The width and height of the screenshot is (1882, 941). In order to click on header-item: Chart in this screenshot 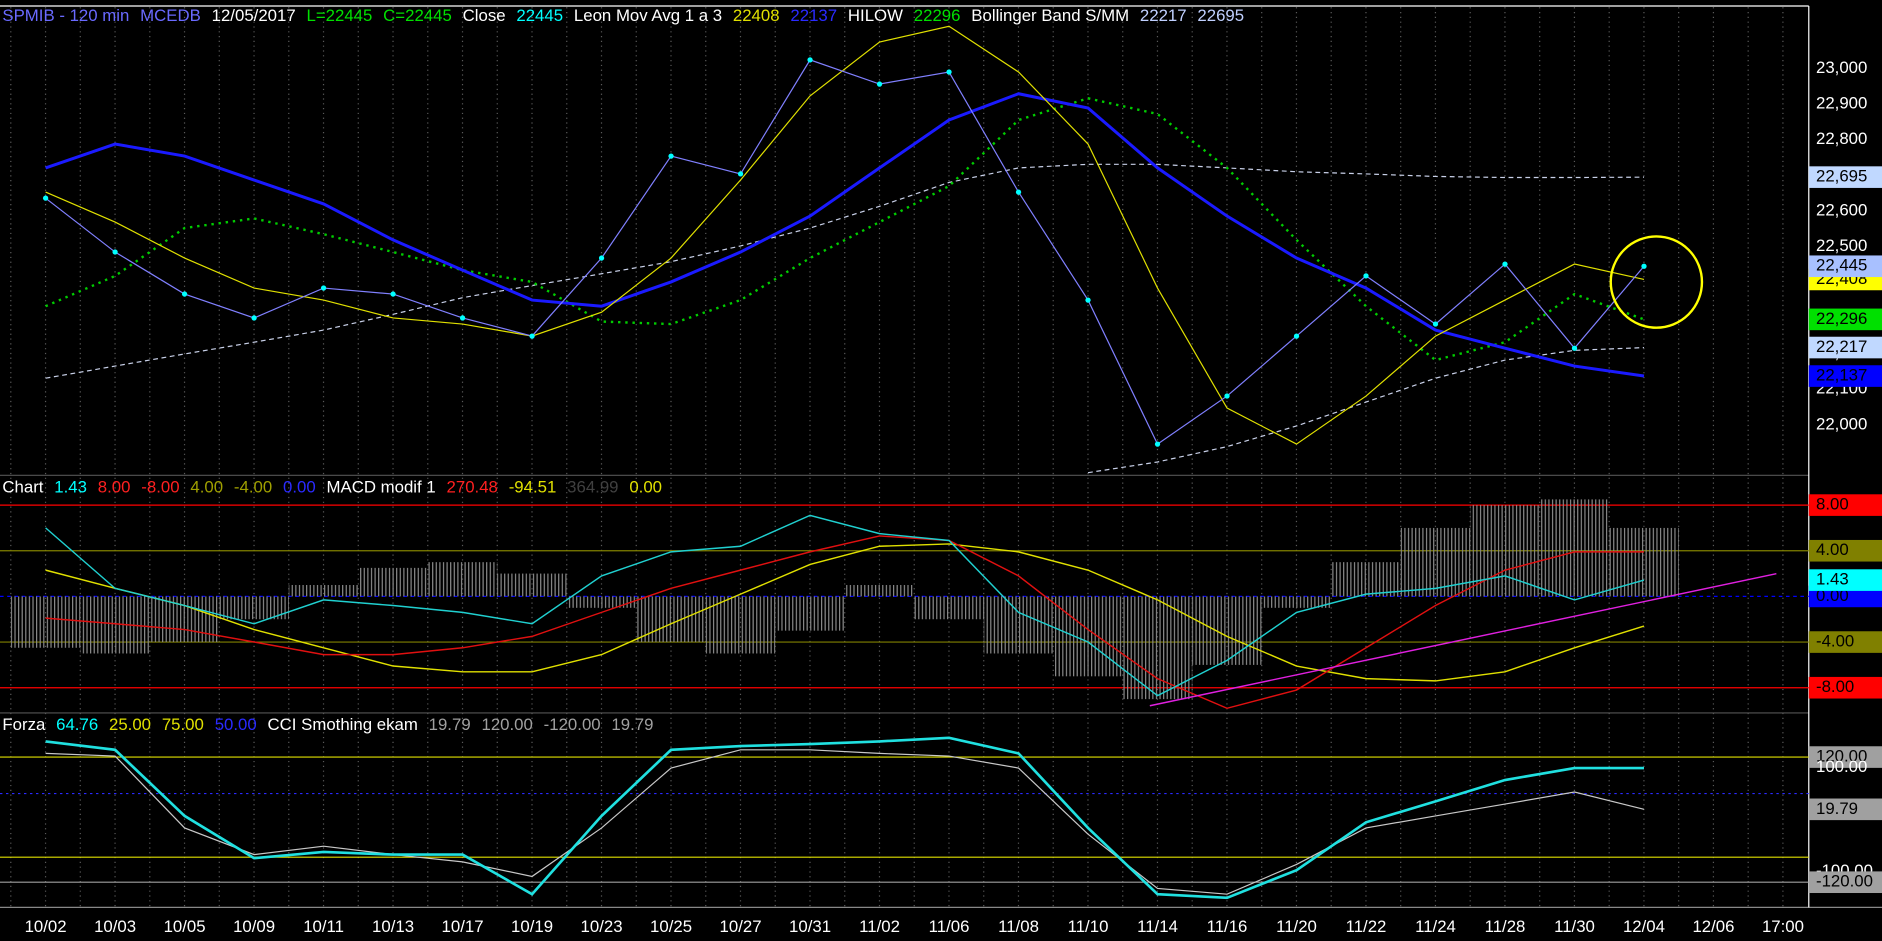, I will do `click(22, 487)`.